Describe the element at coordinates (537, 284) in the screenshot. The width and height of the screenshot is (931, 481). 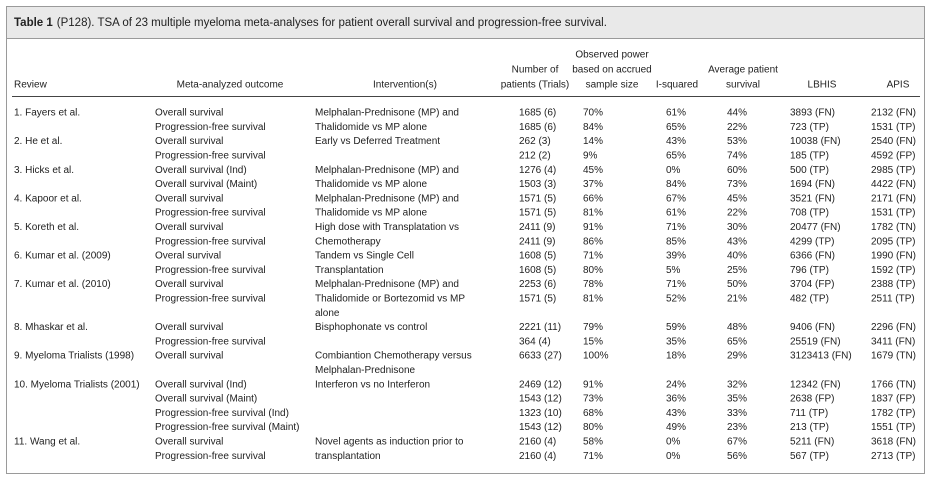
I see `cell-value: 2253 (6)` at that location.